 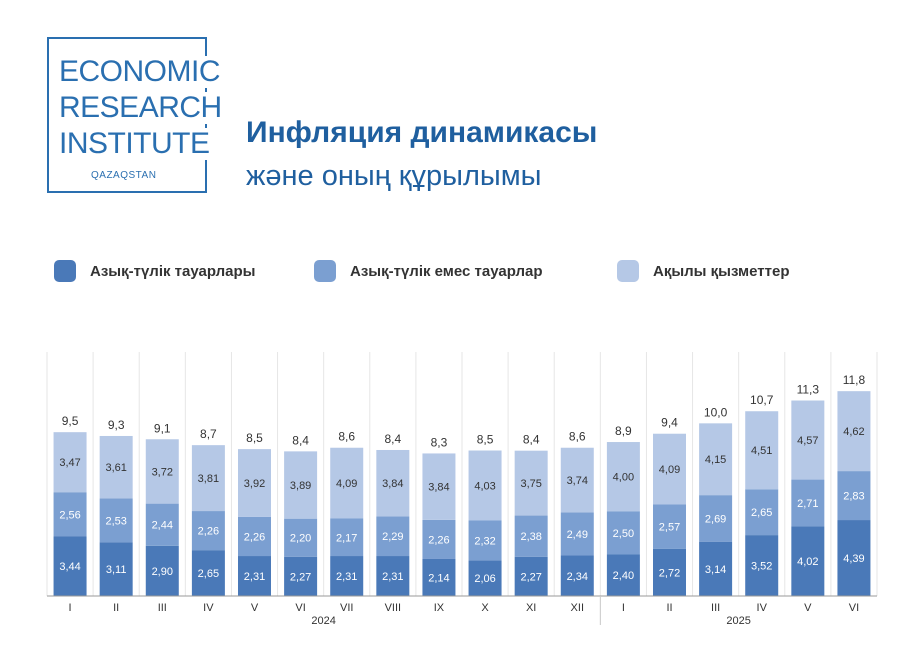 I want to click on x-tick-label: VII, so click(x=346, y=608).